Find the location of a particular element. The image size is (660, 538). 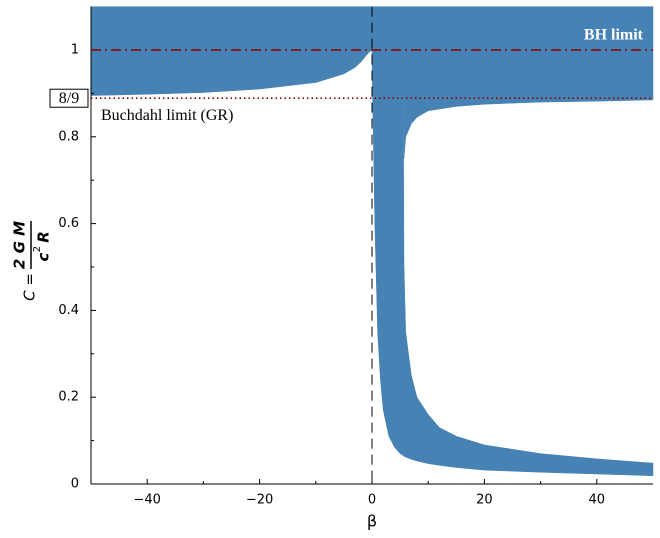

y-tick-label: 0.8 is located at coordinates (68, 136).